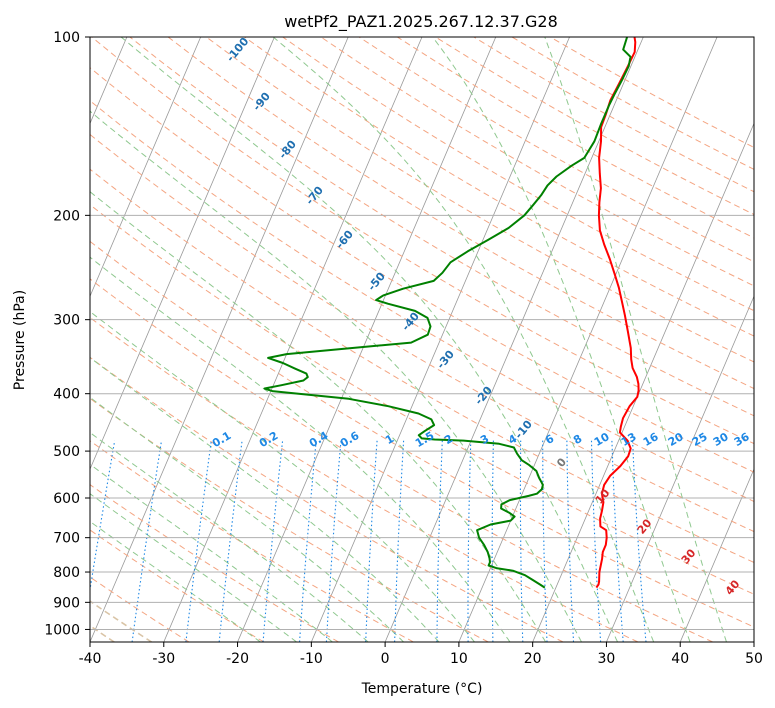  Describe the element at coordinates (754, 659) in the screenshot. I see `x-tick-label: 50` at that location.